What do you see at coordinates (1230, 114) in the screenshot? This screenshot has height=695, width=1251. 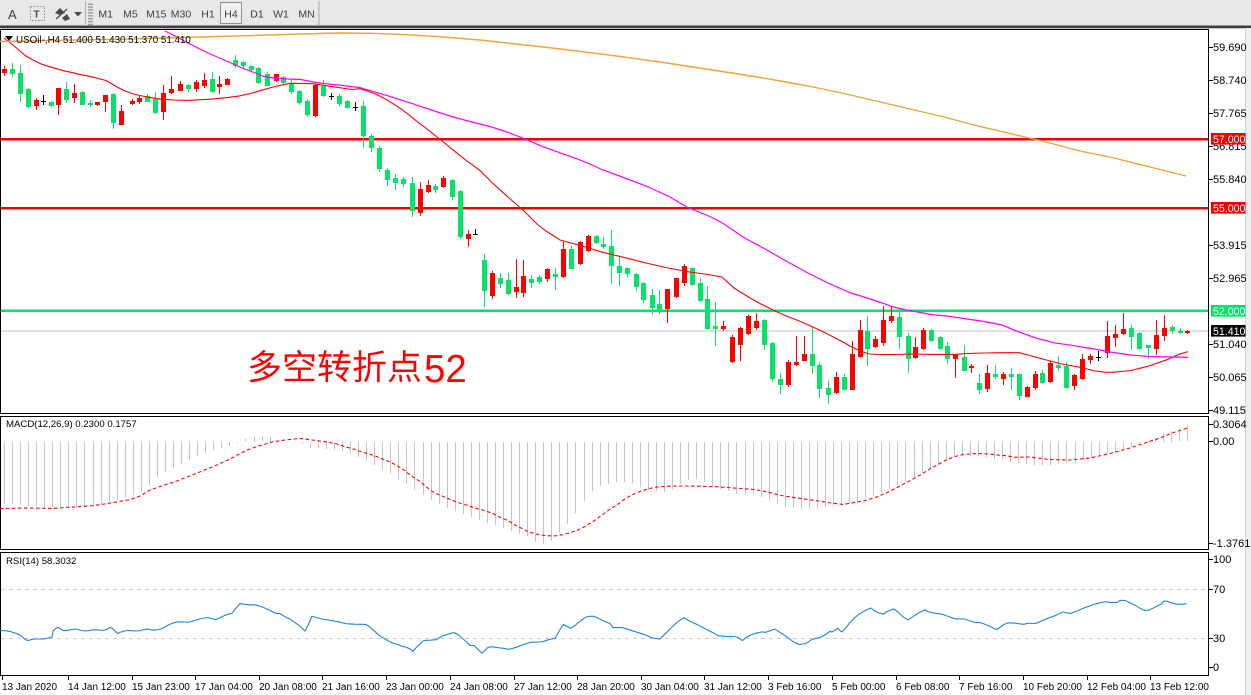 I see `svg-text: 57.765` at bounding box center [1230, 114].